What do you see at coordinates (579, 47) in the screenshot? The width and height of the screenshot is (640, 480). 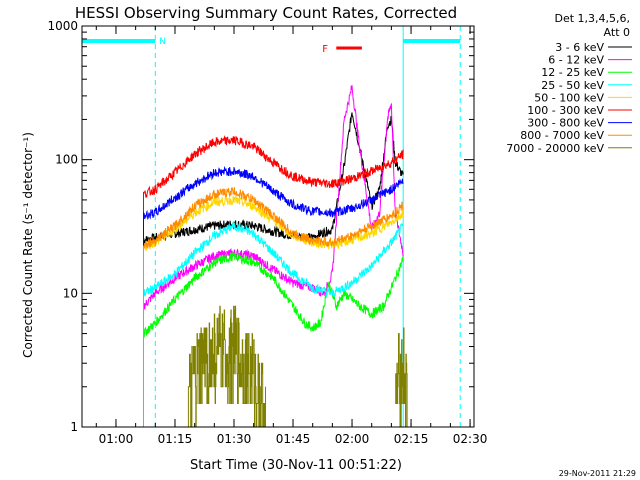 I see `legend-entry-1: 3 - 6 keV` at bounding box center [579, 47].